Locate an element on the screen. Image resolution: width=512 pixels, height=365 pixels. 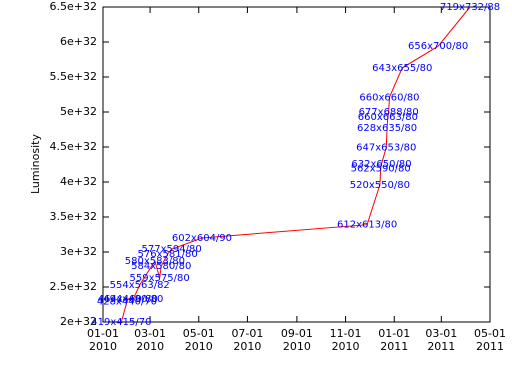
y-tick-label: 2.5e+32 is located at coordinates (73, 286).